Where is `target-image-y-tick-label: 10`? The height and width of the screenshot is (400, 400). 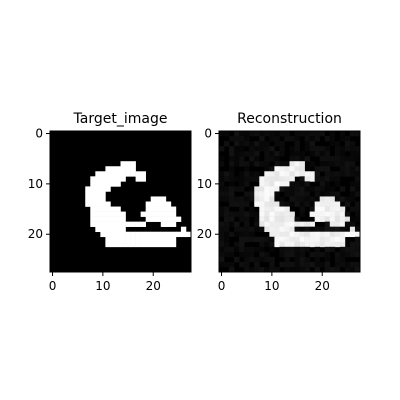
target-image-y-tick-label: 10 is located at coordinates (35, 184).